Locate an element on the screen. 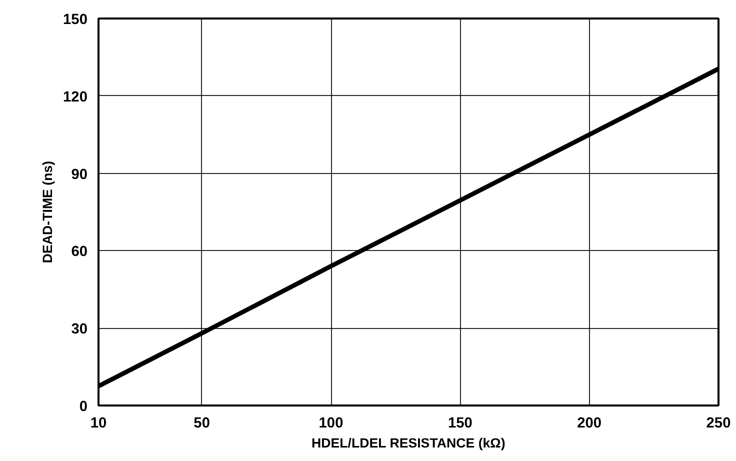 This screenshot has width=736, height=461. y-axis-title: DEAD-TIME (ns) is located at coordinates (48, 212).